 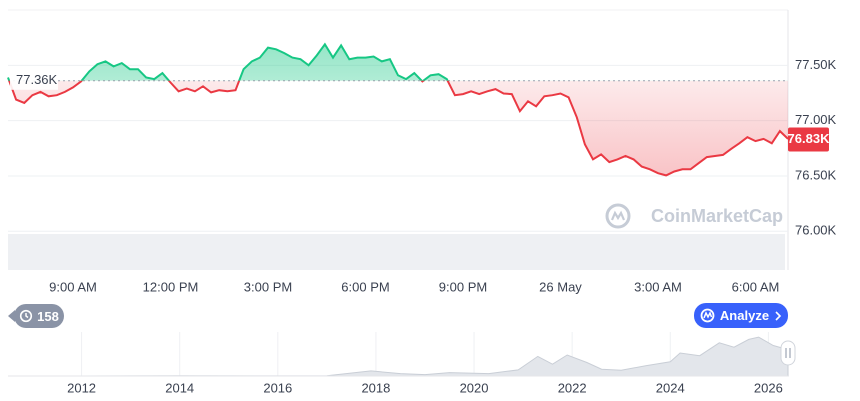 What do you see at coordinates (36, 316) in the screenshot?
I see `history-button: 158` at bounding box center [36, 316].